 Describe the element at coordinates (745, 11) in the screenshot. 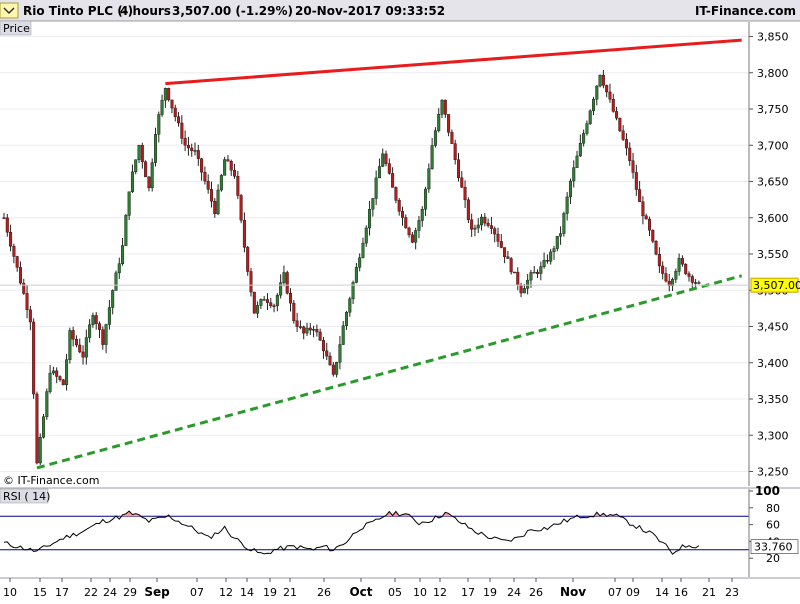

I see `brand-label: IT-Finance.com` at that location.